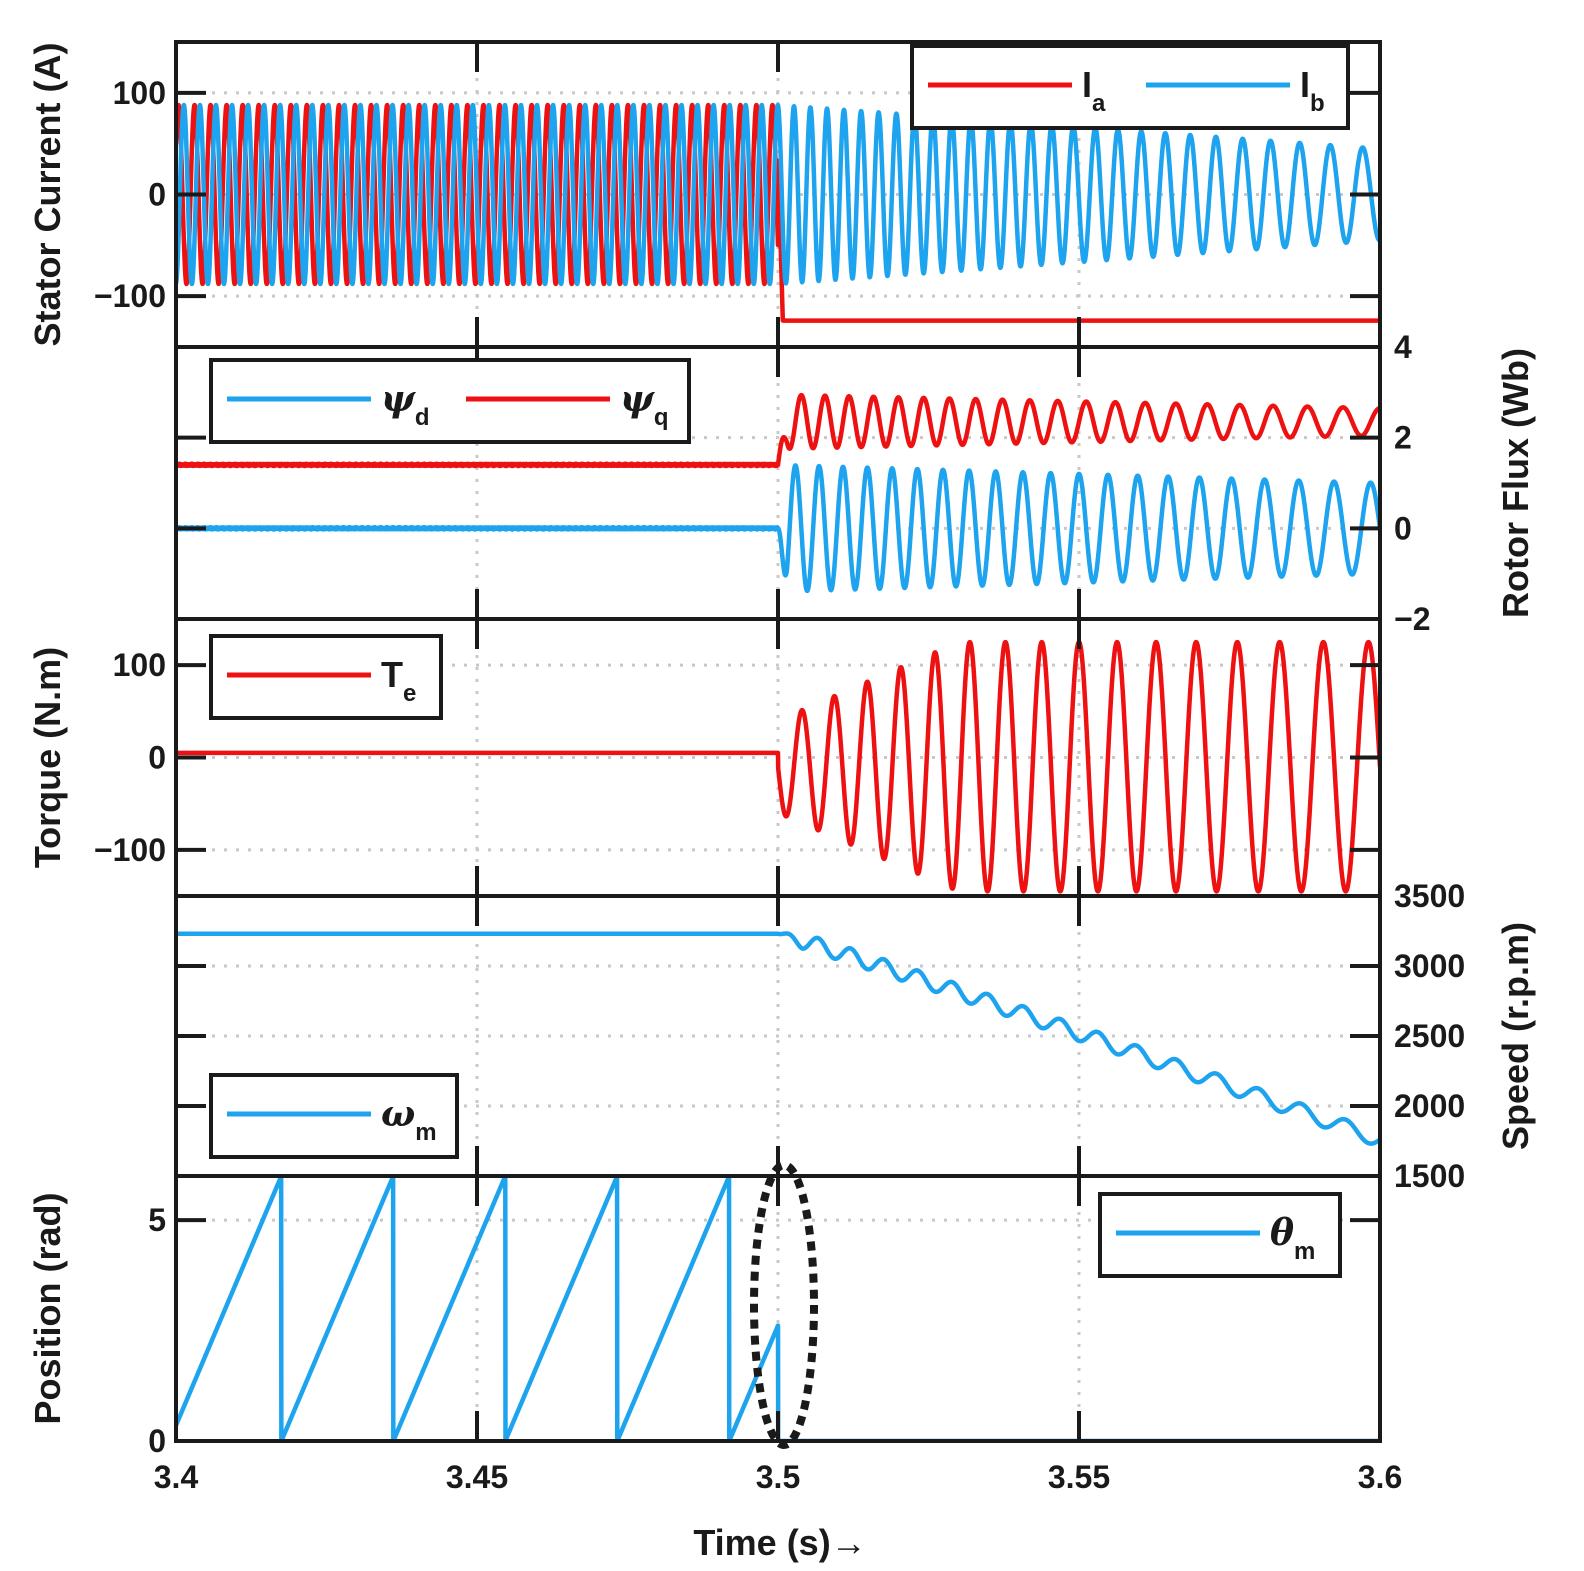  Describe the element at coordinates (176, 1477) in the screenshot. I see `x-tick-label: 3.4` at that location.